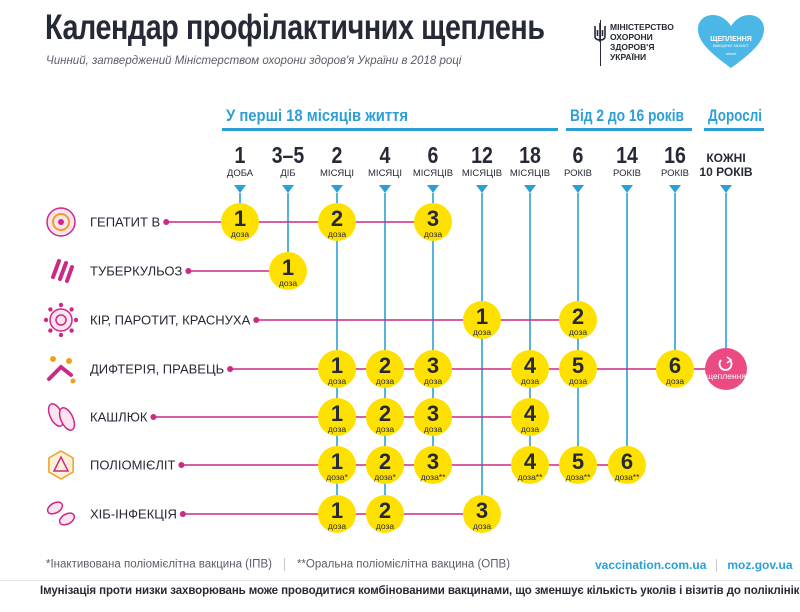 The image size is (800, 612). Describe the element at coordinates (157, 369) in the screenshot. I see `vaccine-name: ДИФТЕРІЯ, ПРАВЕЦЬ` at that location.